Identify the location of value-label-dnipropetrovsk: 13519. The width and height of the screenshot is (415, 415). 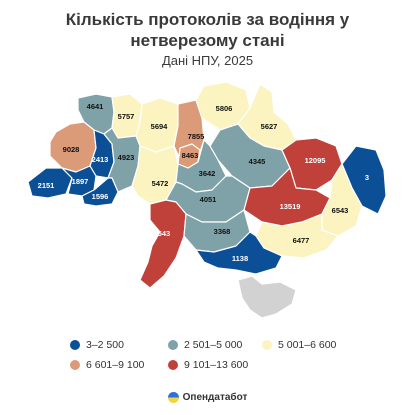
(290, 206).